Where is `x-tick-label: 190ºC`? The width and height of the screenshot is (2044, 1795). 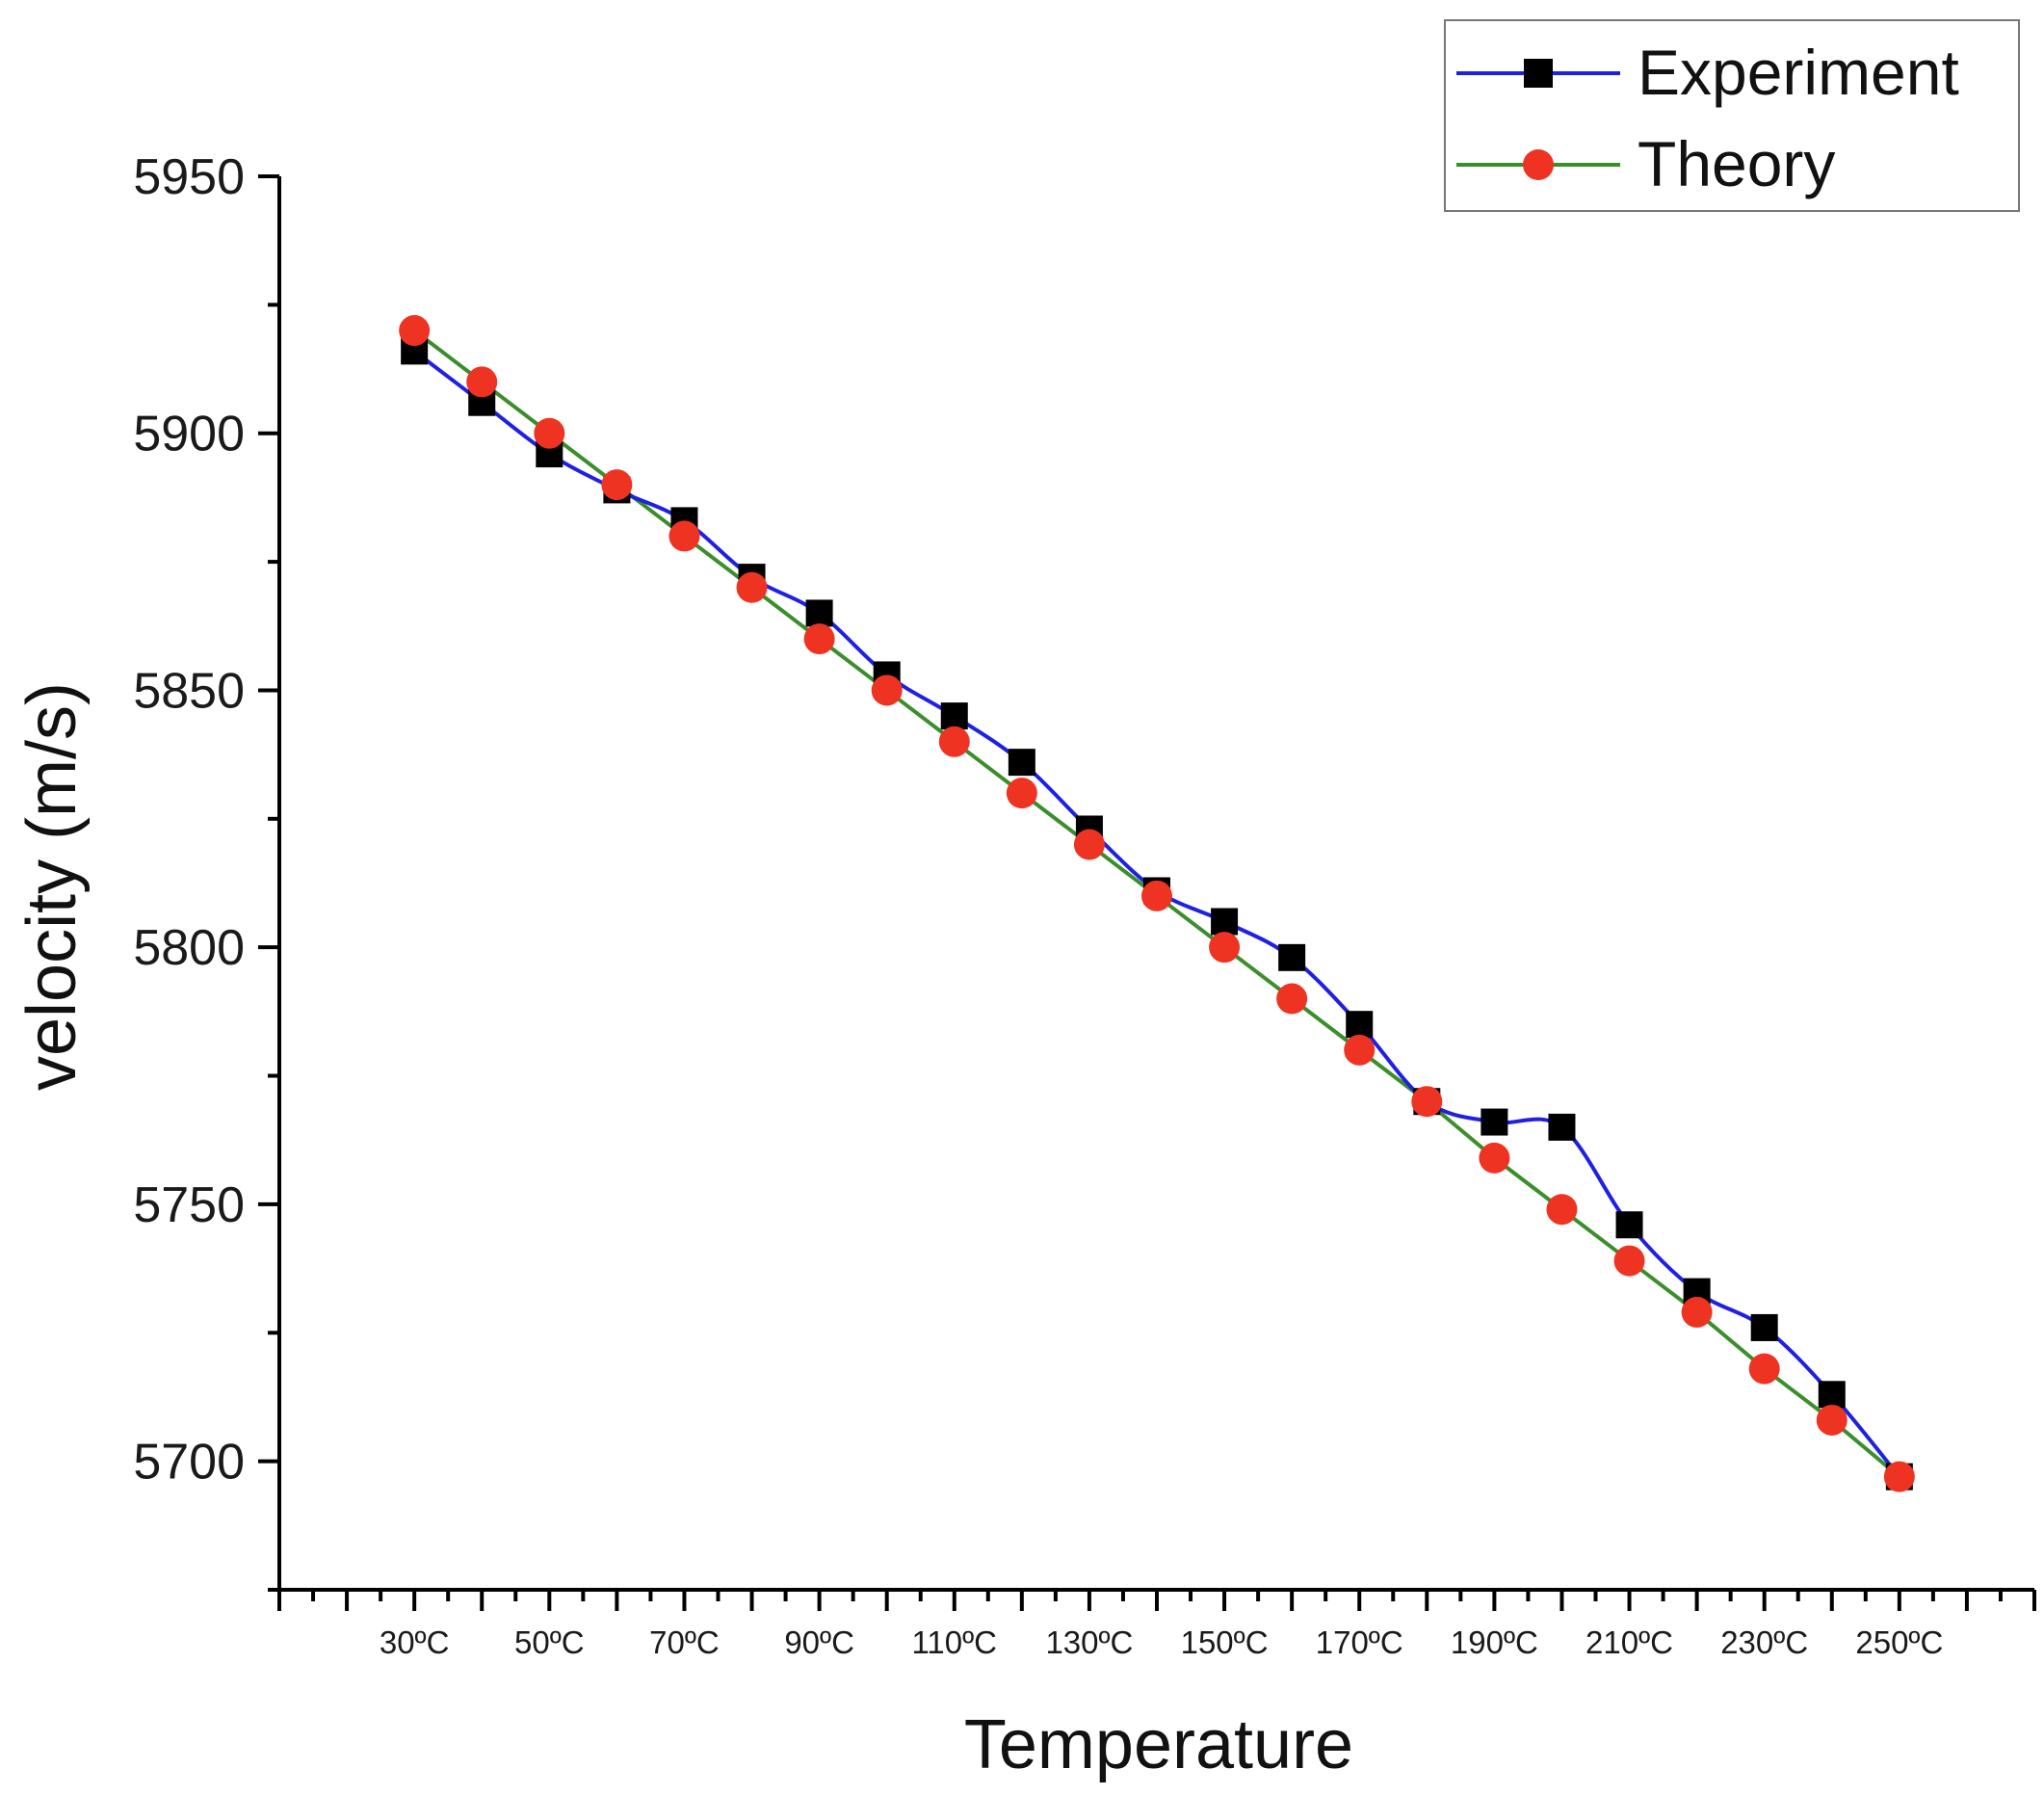
x-tick-label: 190ºC is located at coordinates (1494, 1642).